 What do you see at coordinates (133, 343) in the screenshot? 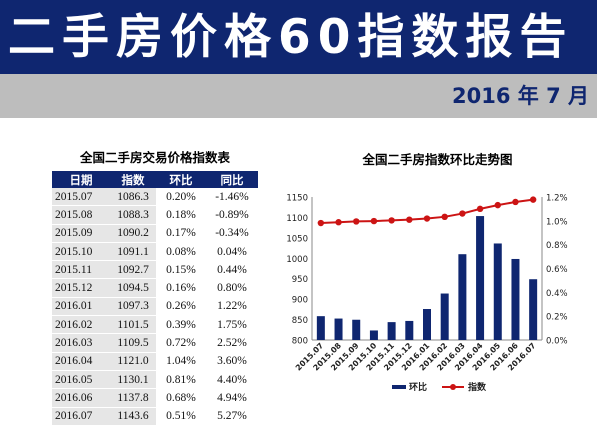
I see `table-cell: 1109.5` at bounding box center [133, 343].